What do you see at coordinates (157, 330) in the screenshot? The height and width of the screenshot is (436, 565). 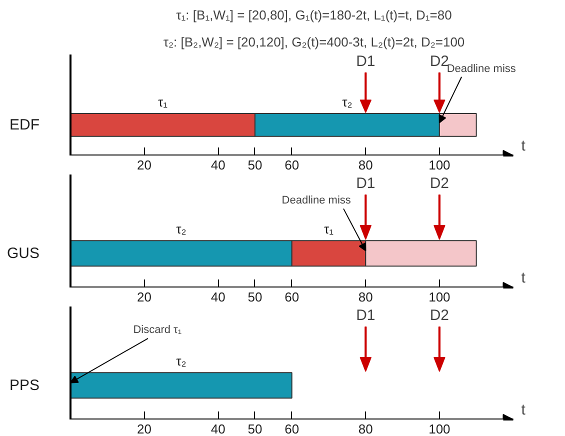 I see `annotation: Discard τ₁` at bounding box center [157, 330].